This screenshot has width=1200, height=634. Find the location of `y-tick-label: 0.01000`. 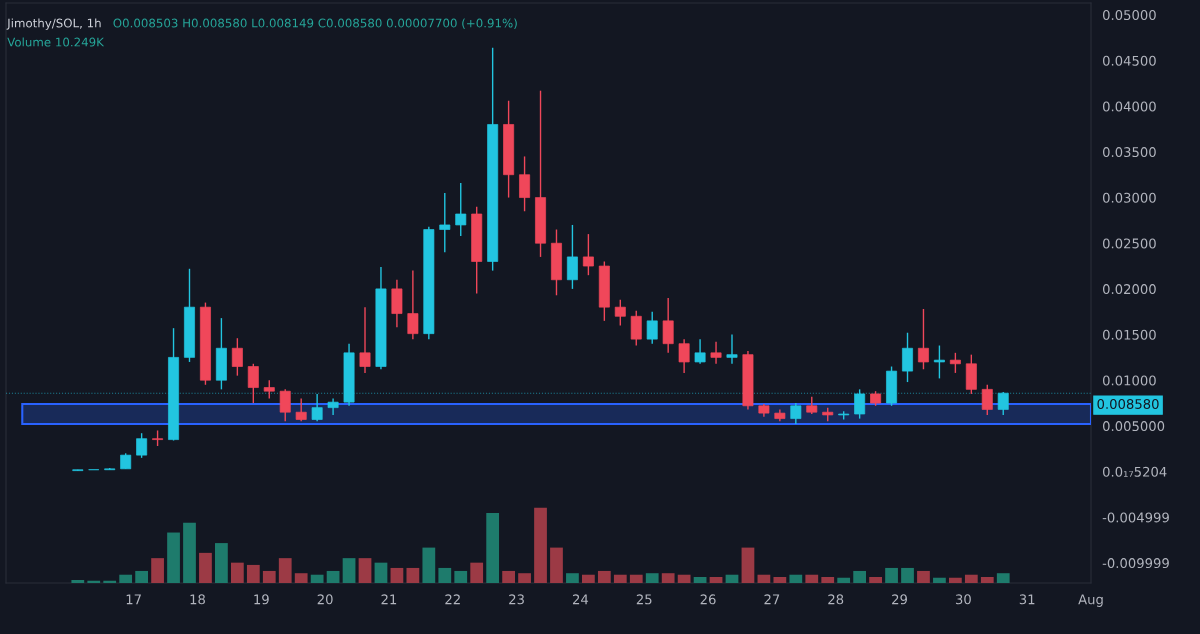

y-tick-label: 0.01000 is located at coordinates (1129, 380).